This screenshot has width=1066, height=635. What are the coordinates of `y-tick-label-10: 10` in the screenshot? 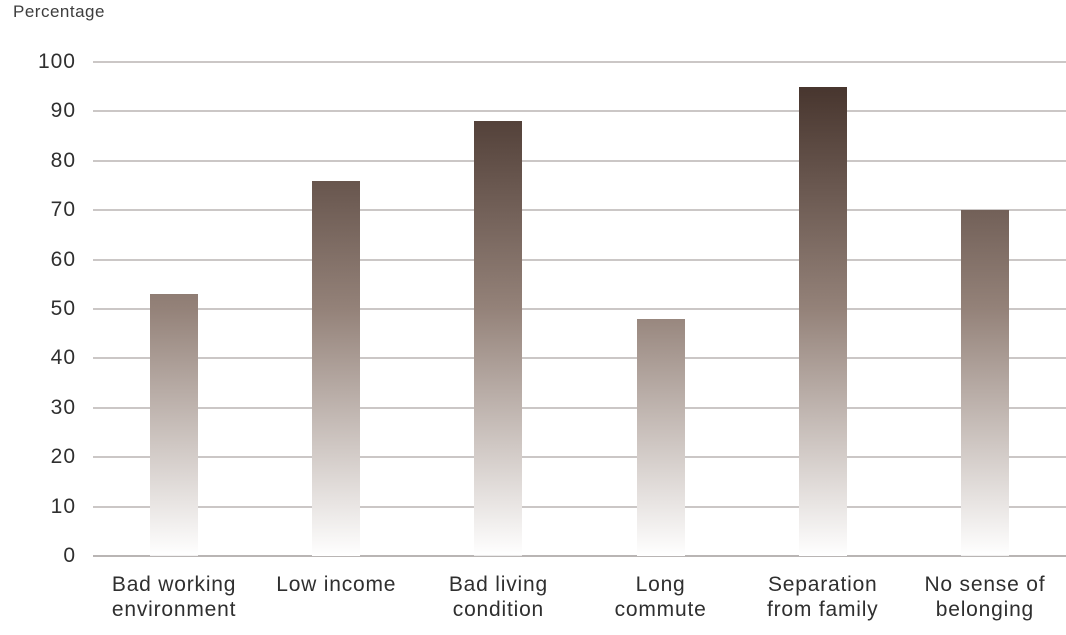 It's located at (63, 506).